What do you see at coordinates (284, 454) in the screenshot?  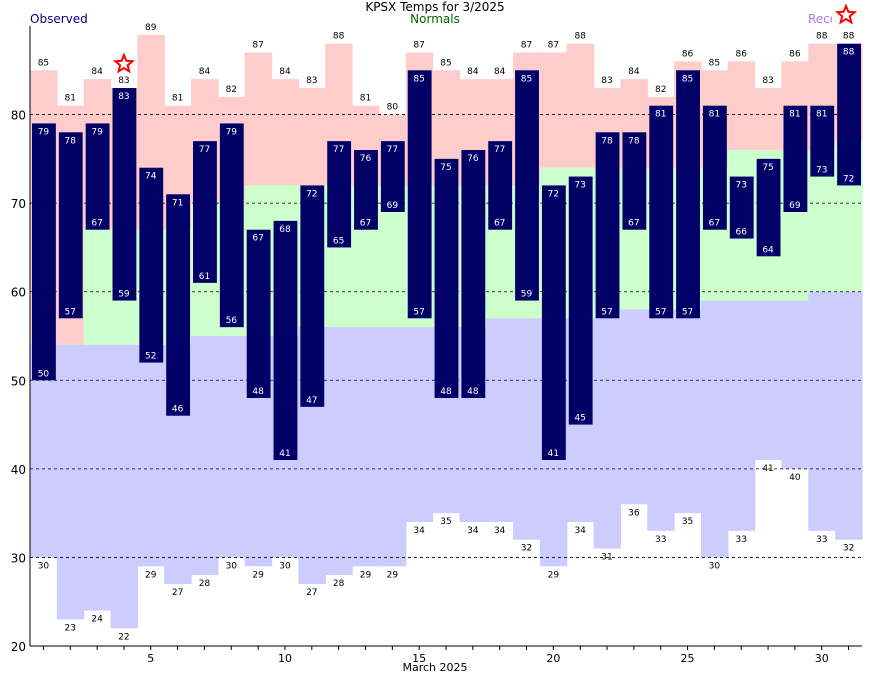 I see `observed-low-label: 41` at bounding box center [284, 454].